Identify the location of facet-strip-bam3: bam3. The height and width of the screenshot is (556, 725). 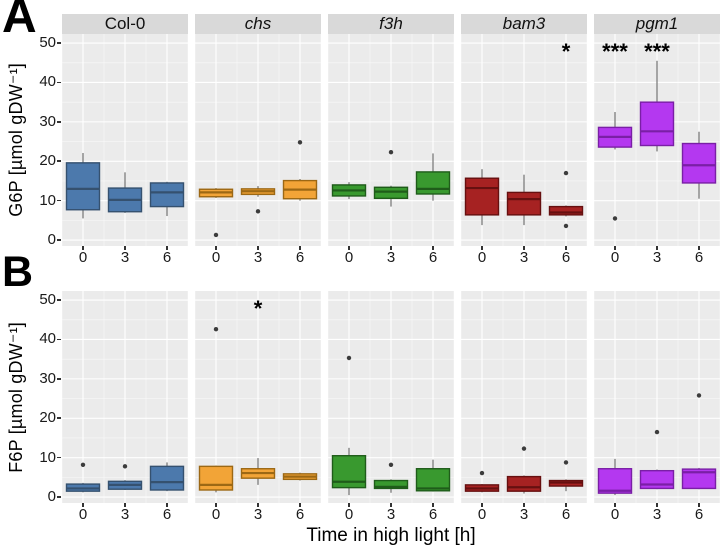
(524, 24).